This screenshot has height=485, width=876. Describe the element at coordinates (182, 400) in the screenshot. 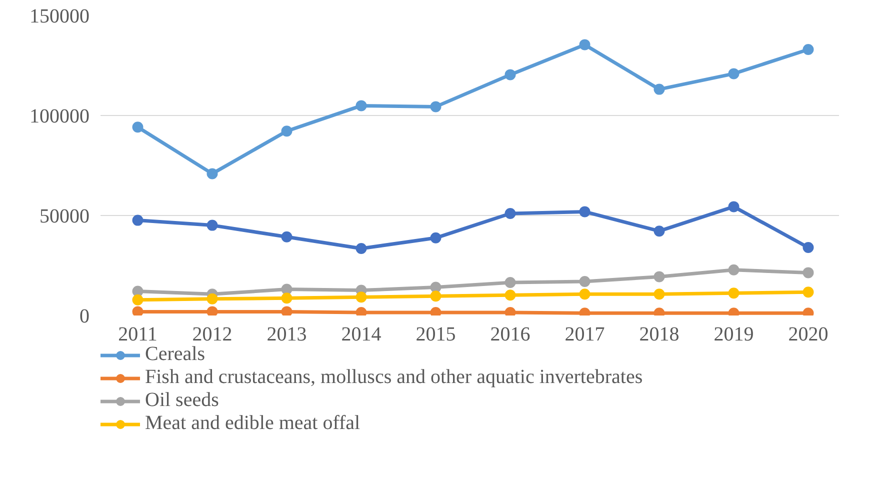

I see `legend-label: Oil seeds` at that location.